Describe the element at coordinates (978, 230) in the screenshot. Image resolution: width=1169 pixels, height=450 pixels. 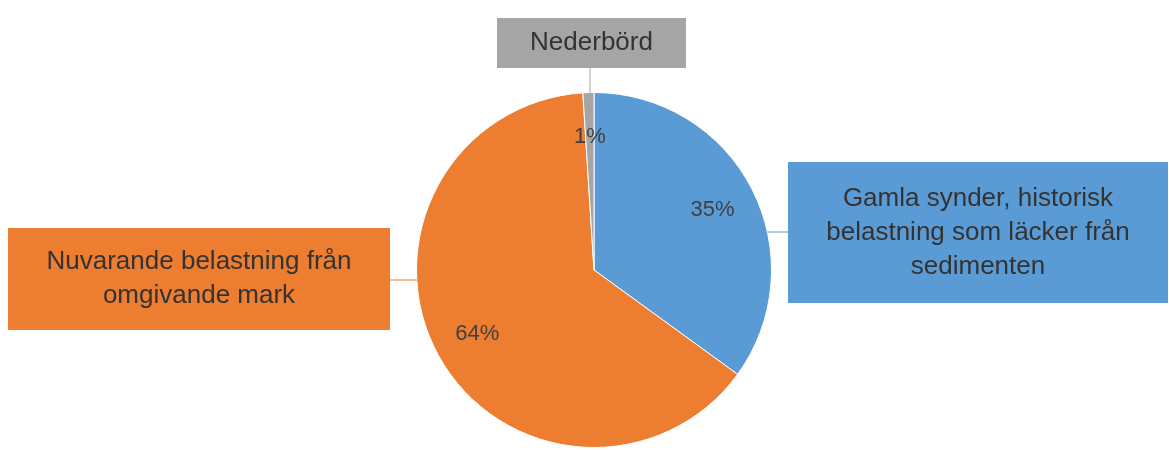
I see `slice-label: Gamla synder, historisk belastning som läcker från sedimenten` at that location.